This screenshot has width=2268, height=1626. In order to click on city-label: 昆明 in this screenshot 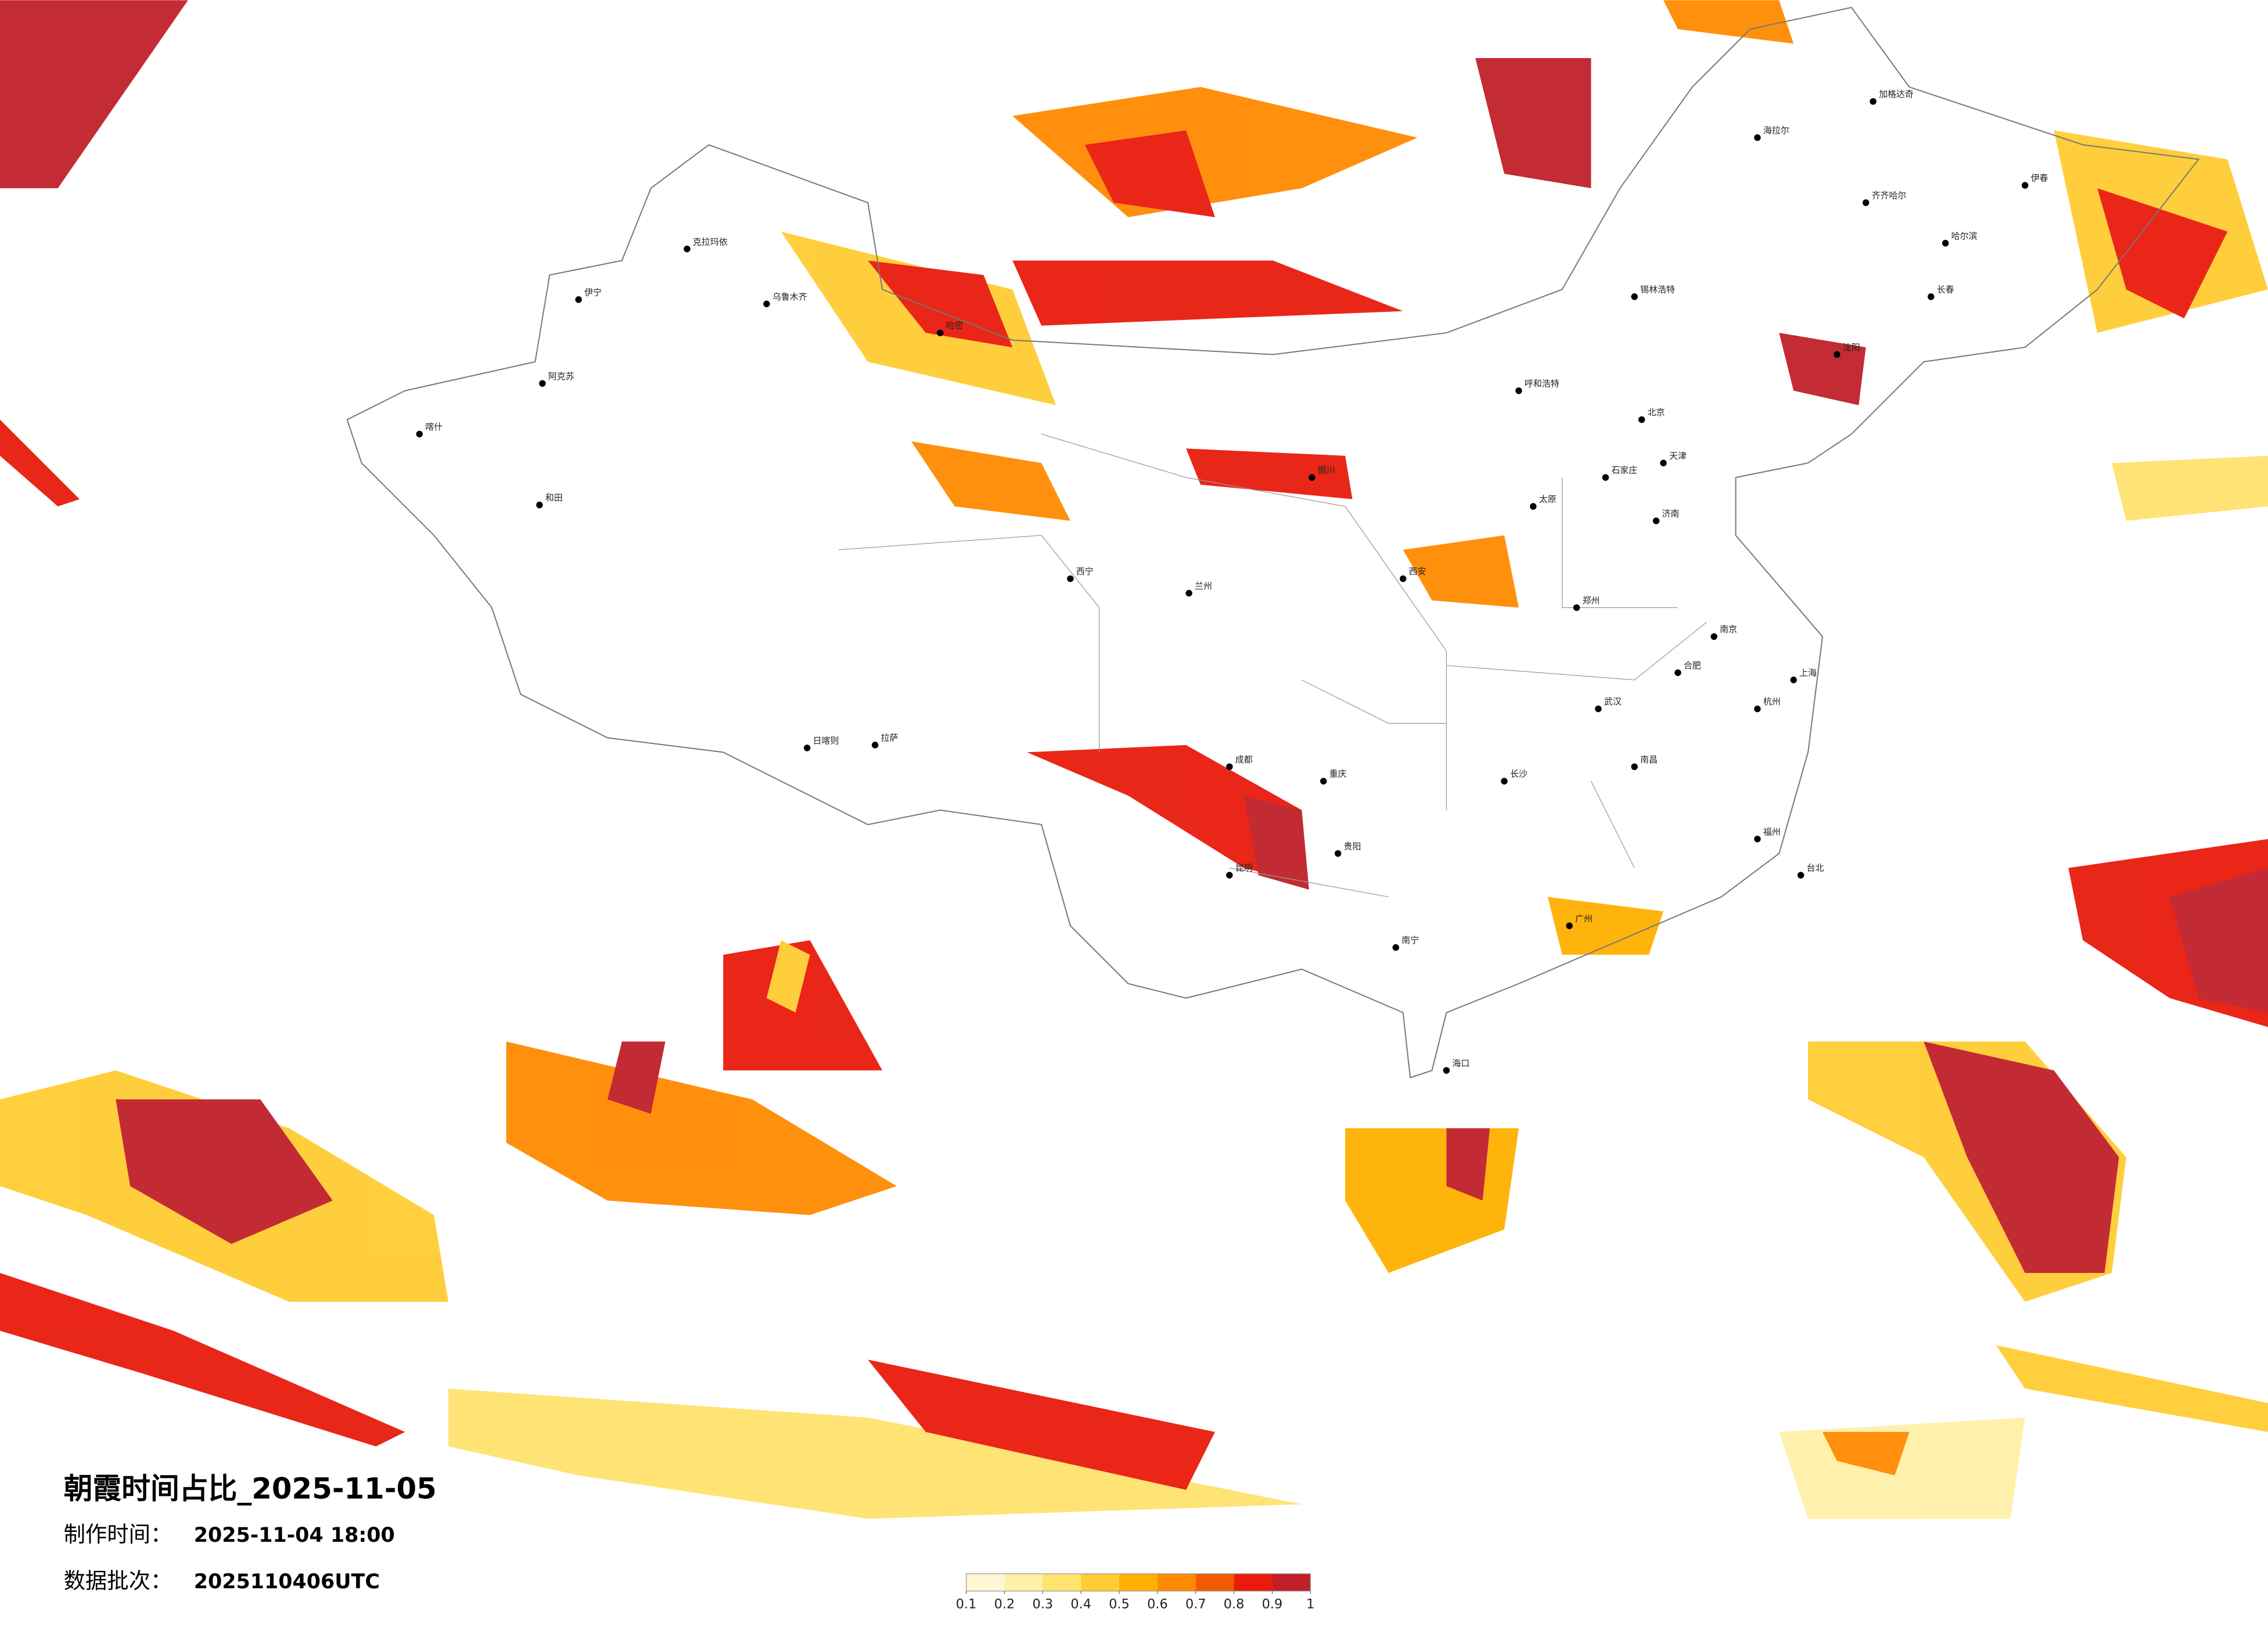, I will do `click(1244, 868)`.